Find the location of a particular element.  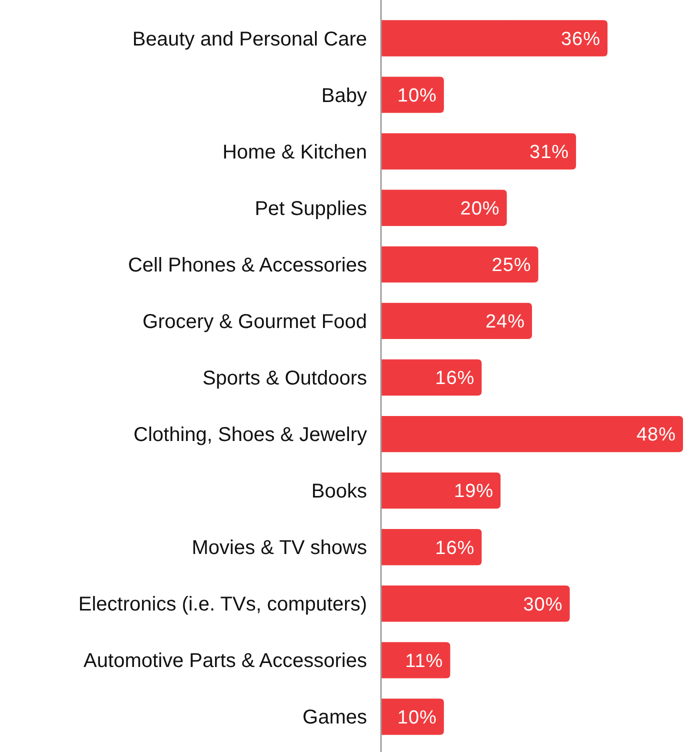

y-tick-label: Grocery & Gourmet Food is located at coordinates (254, 321).